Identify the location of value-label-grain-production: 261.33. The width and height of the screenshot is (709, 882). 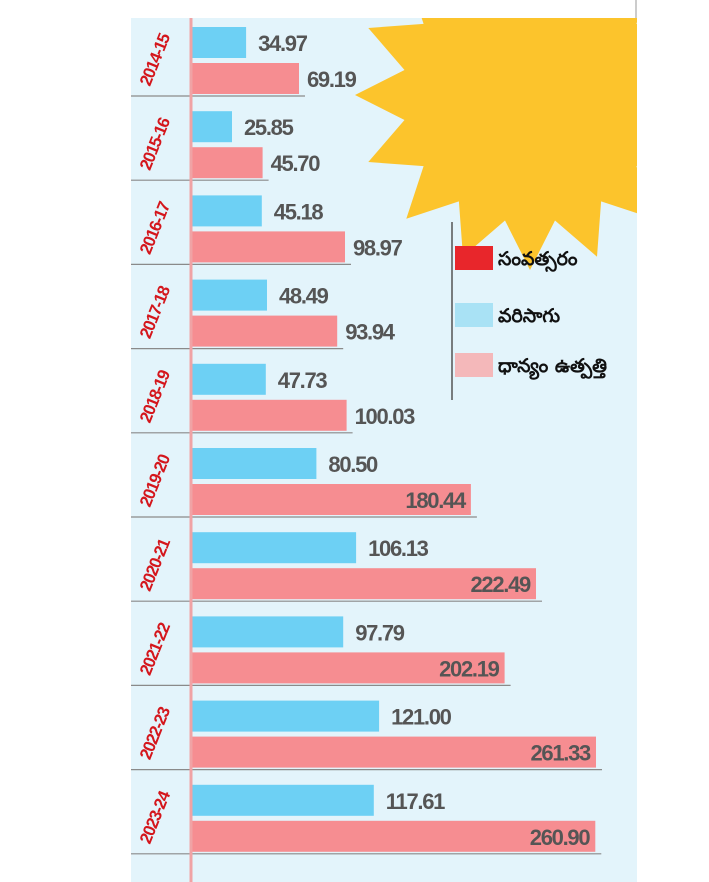
(561, 753).